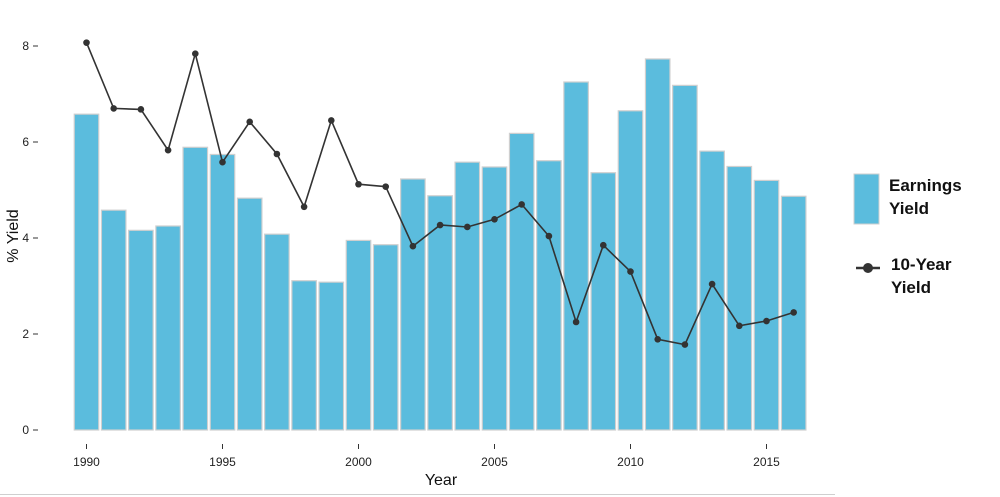  What do you see at coordinates (603, 245) in the screenshot?
I see `point-2009` at bounding box center [603, 245].